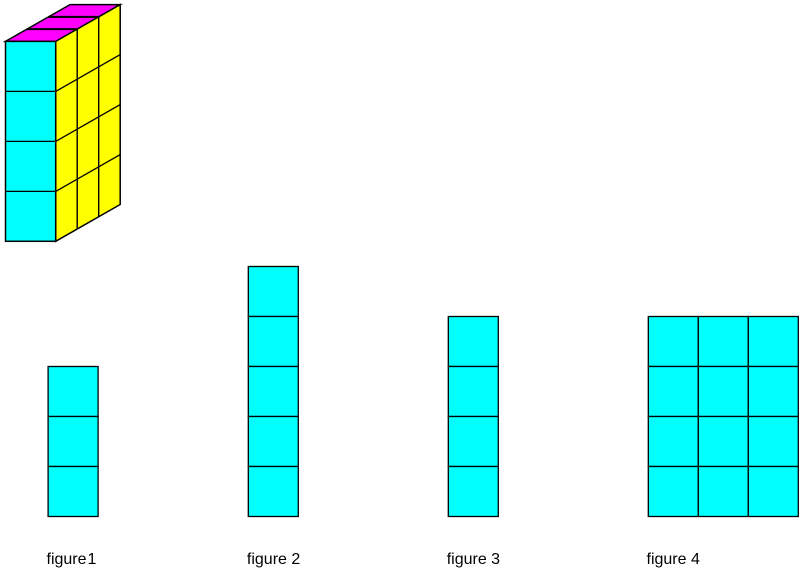 This screenshot has height=573, width=803. I want to click on svg-text: figure 2, so click(273, 559).